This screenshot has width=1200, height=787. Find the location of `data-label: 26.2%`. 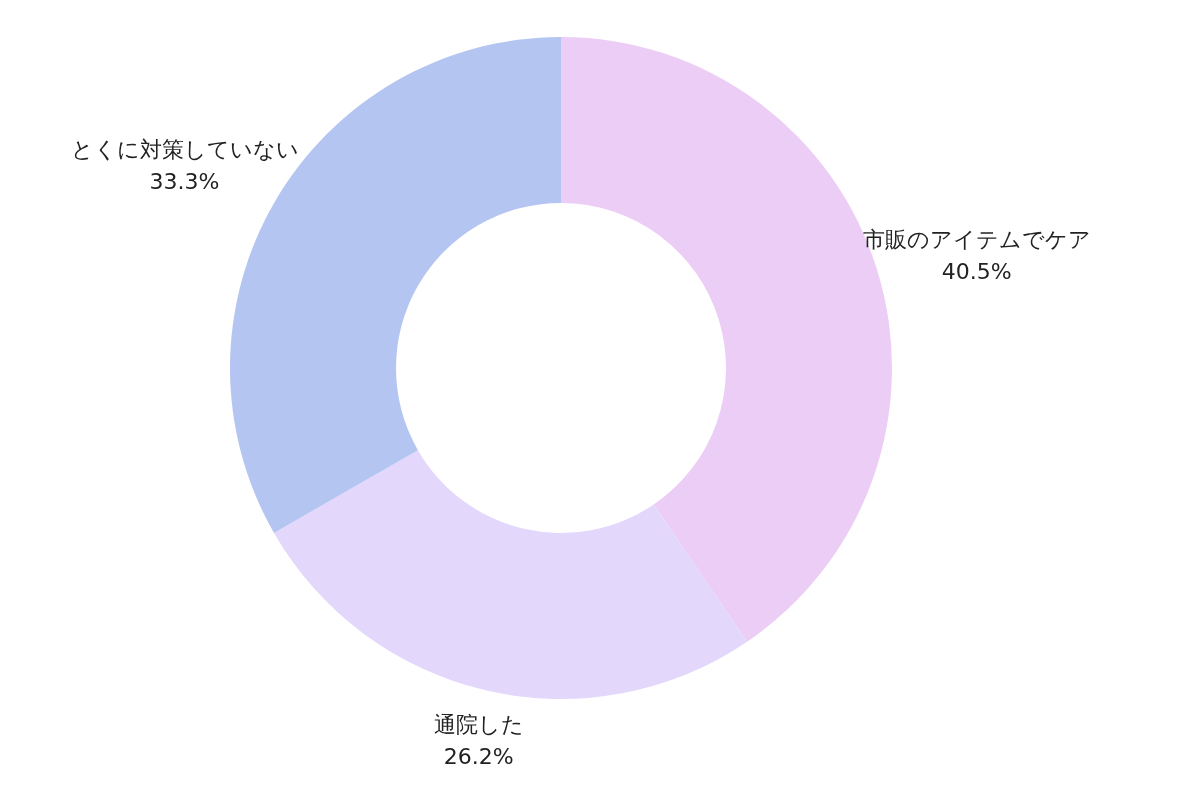

data-label: 26.2% is located at coordinates (478, 757).